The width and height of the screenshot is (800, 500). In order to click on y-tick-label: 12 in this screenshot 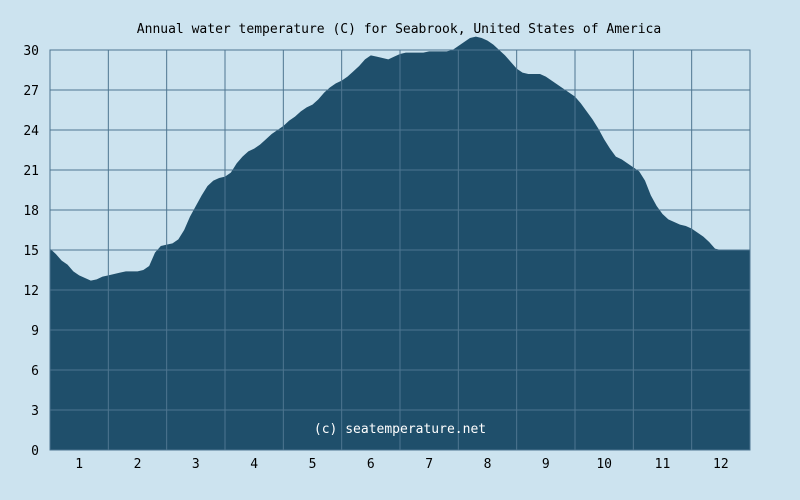, I will do `click(31, 291)`.